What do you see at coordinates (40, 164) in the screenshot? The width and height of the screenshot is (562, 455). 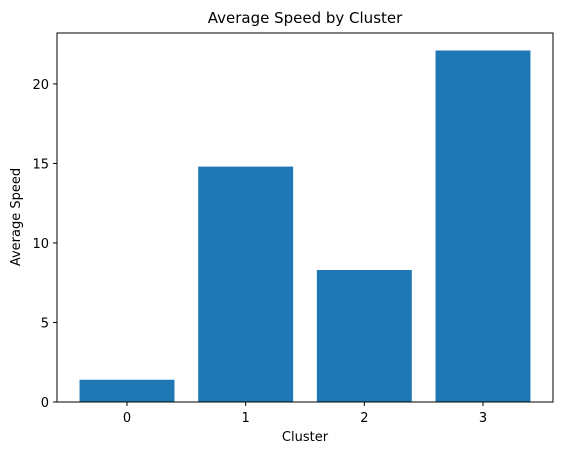 I see `y-tick-label: 15` at bounding box center [40, 164].